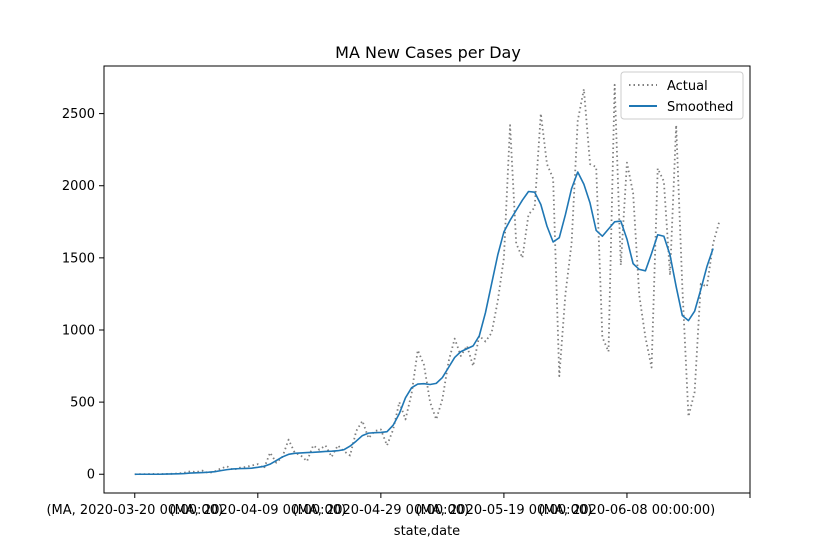  What do you see at coordinates (627, 510) in the screenshot?
I see `x-tick-label: (MA, 2020-06-08 00:00:00)` at bounding box center [627, 510].